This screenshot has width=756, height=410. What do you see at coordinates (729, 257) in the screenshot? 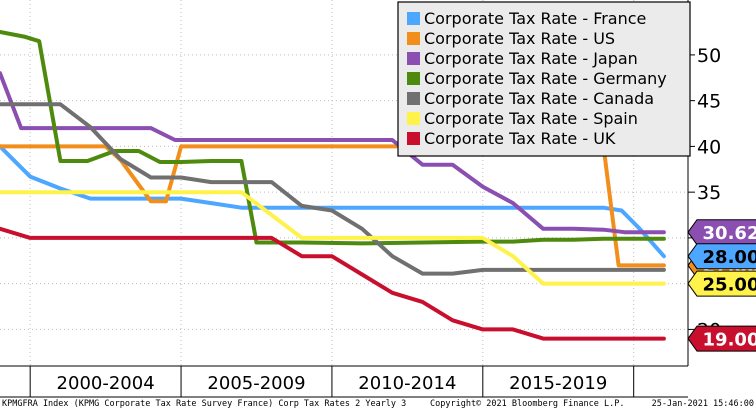
I see `value-tag-label: 28.00` at bounding box center [729, 257].